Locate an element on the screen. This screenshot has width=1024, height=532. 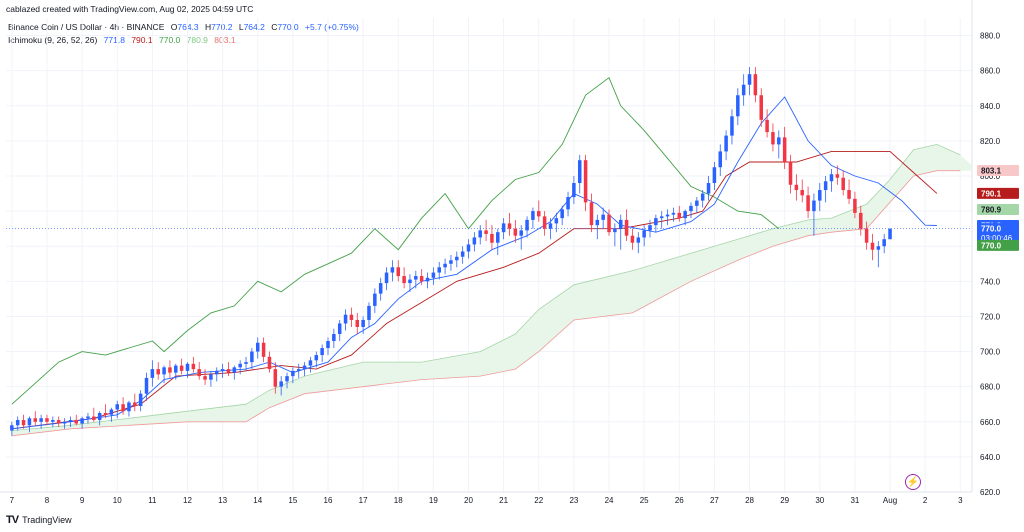
y-tick-label: 620.0 is located at coordinates (990, 492).